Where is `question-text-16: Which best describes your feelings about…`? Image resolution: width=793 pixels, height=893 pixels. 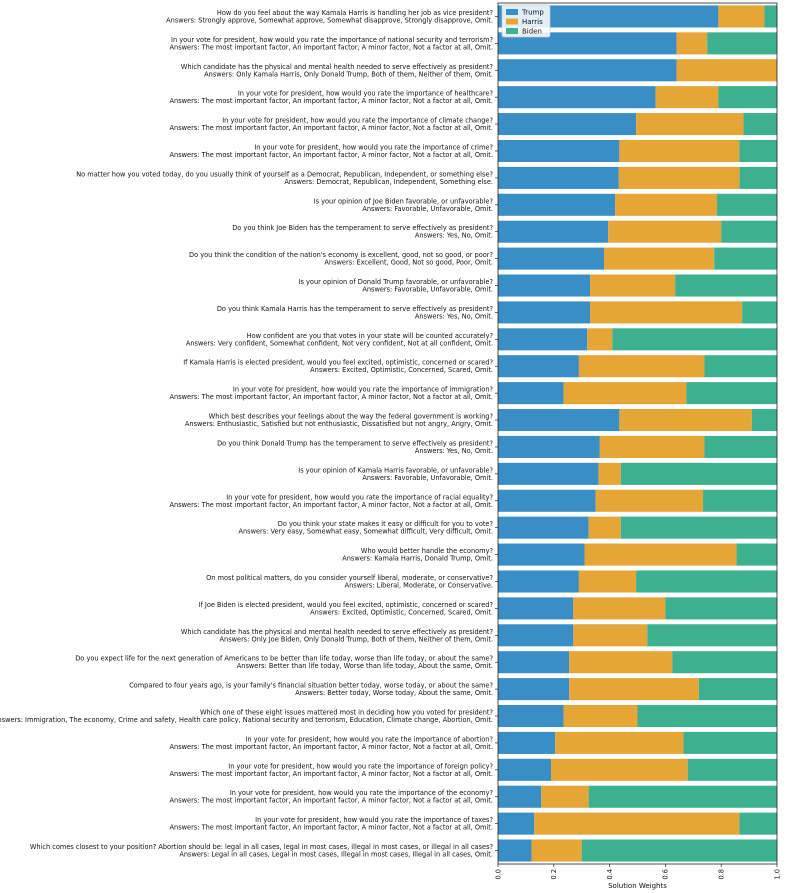
question-text-16: Which best describes your feelings about… is located at coordinates (351, 417).